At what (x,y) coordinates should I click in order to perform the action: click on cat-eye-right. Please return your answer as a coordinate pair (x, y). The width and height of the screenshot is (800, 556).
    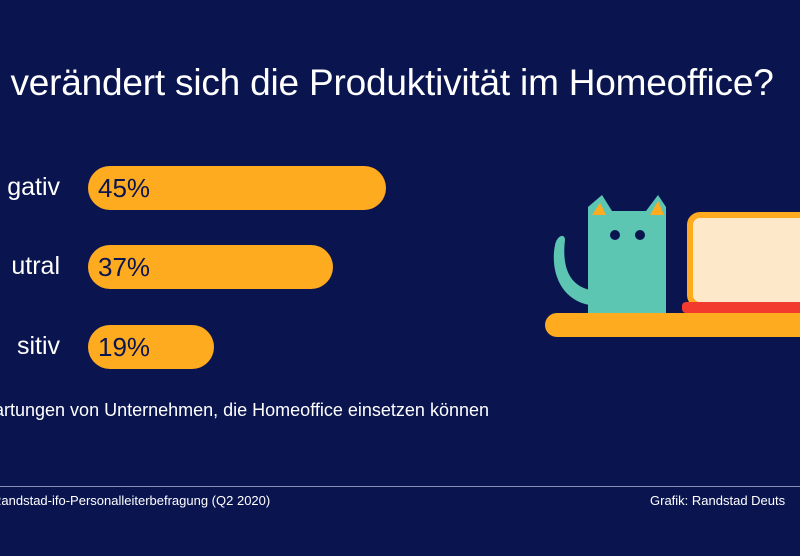
    Looking at the image, I should click on (640, 235).